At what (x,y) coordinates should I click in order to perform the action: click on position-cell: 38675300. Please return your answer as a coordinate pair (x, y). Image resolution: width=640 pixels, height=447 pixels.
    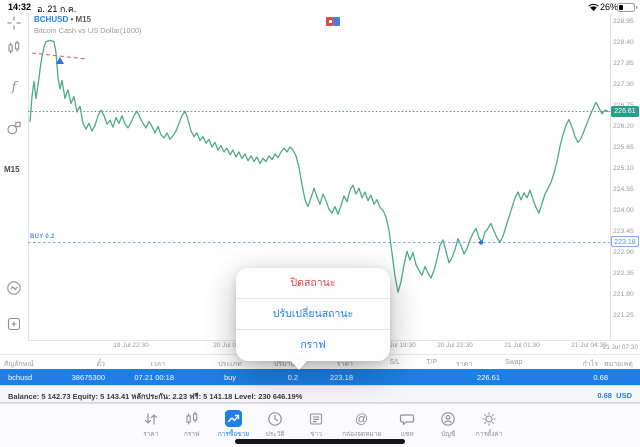
    Looking at the image, I should click on (88, 377).